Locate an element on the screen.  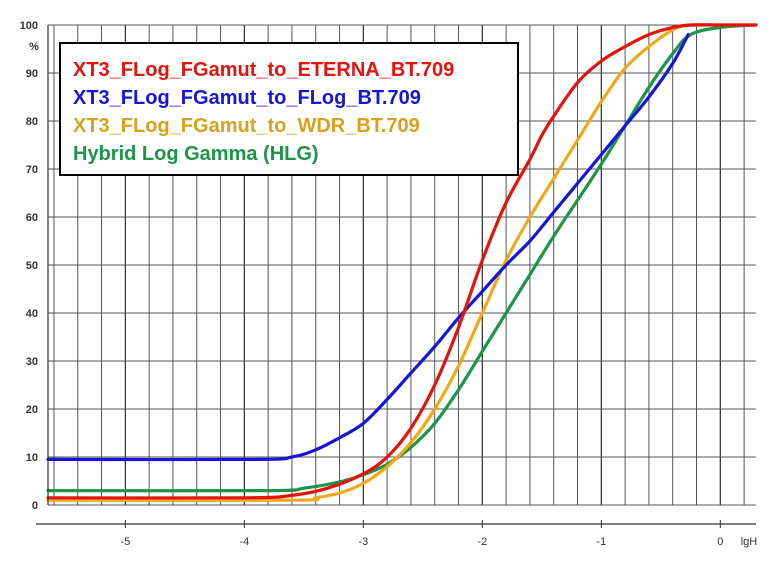
y-axis-label: % is located at coordinates (34, 47).